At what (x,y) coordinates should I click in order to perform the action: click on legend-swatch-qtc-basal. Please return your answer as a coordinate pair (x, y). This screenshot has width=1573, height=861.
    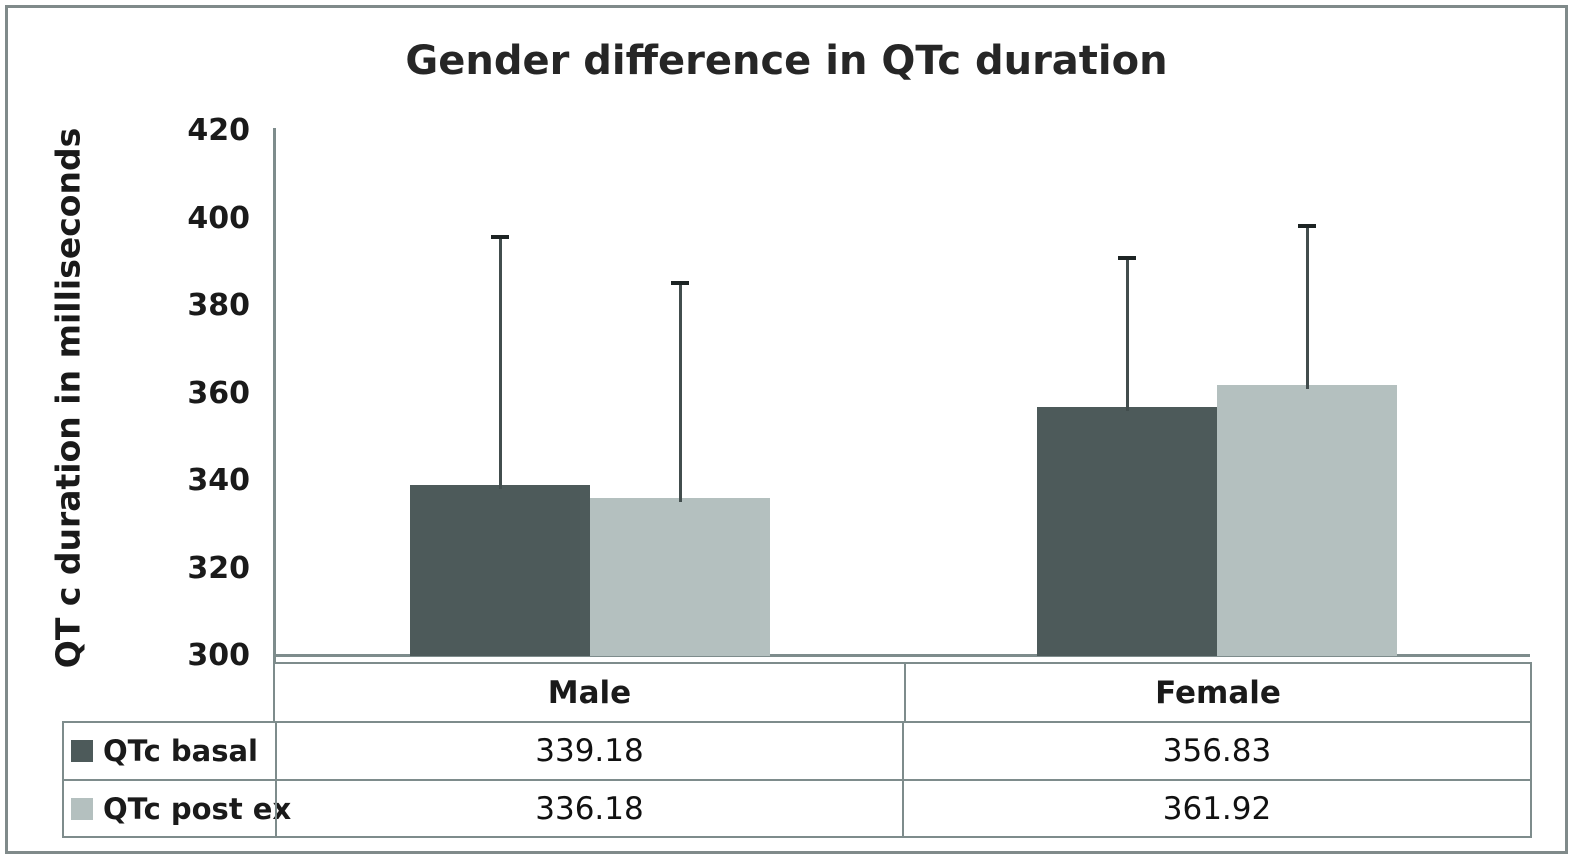
    Looking at the image, I should click on (82, 751).